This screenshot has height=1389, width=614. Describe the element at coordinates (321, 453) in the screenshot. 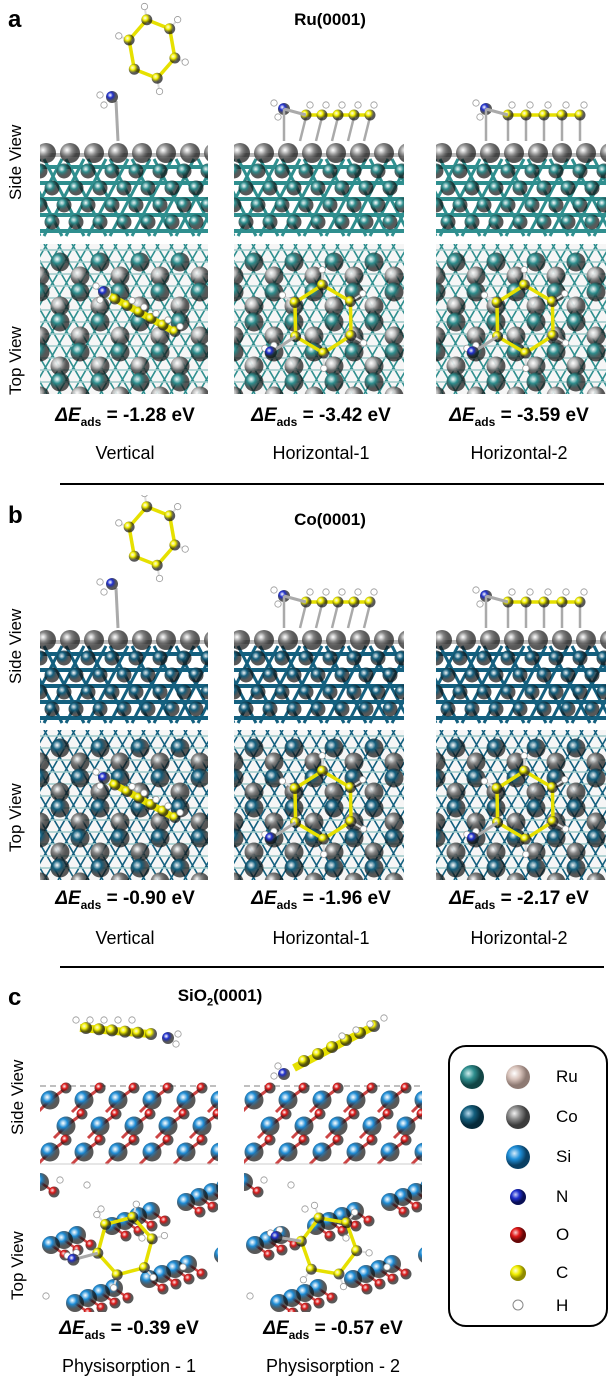

I see `config-name-ru-horizontal1: Horizontal-1` at that location.